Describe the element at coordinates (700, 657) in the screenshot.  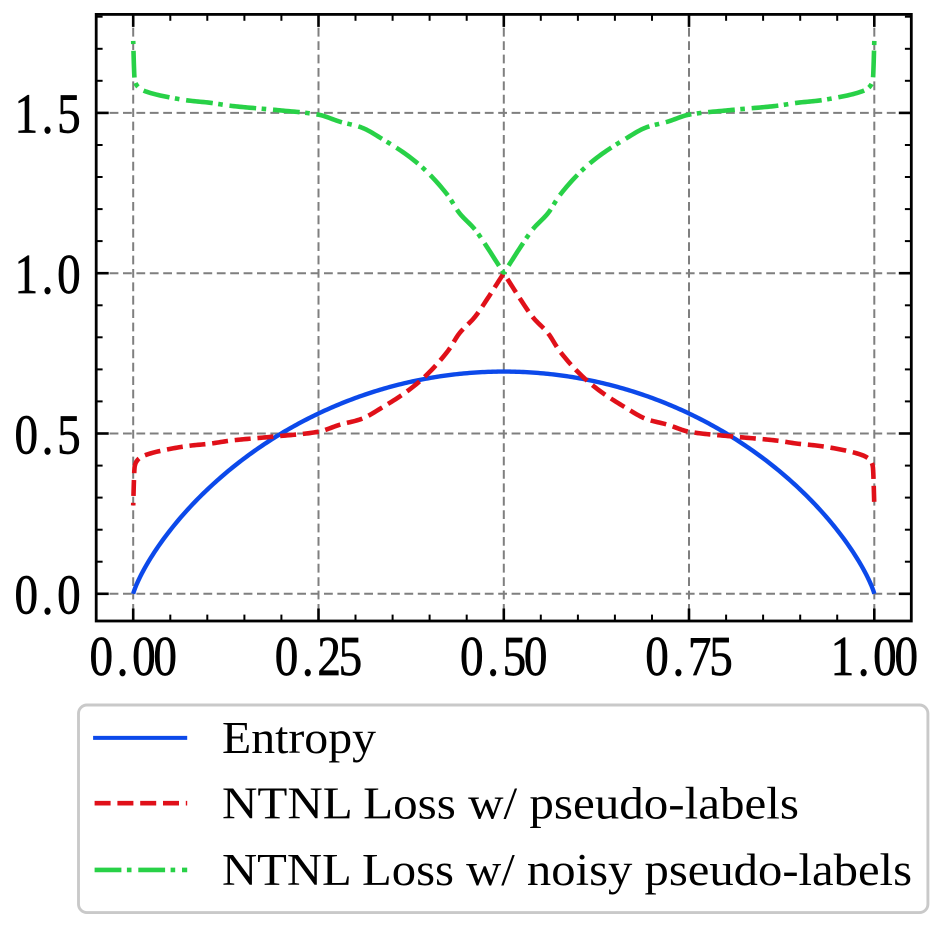
I see `svg-text: 7` at that location.